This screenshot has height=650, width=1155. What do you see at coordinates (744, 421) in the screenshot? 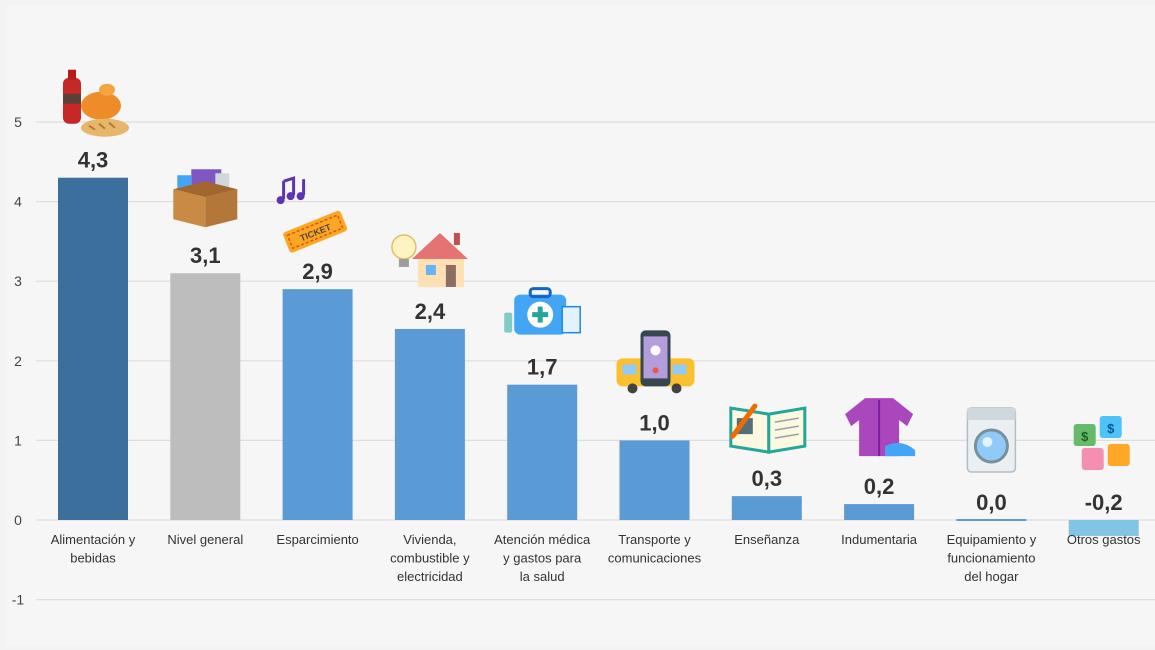
I see `pencil` at bounding box center [744, 421].